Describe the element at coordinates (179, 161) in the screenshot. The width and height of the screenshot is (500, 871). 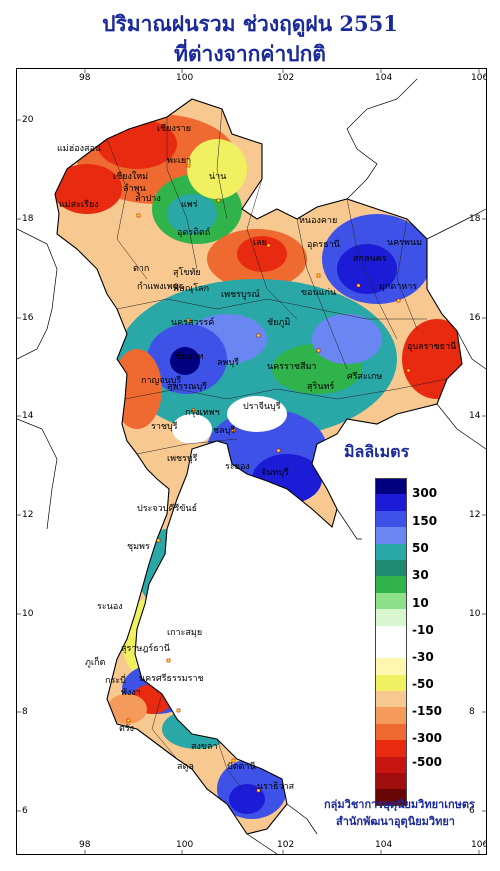
I see `province-label: พะเยา` at that location.